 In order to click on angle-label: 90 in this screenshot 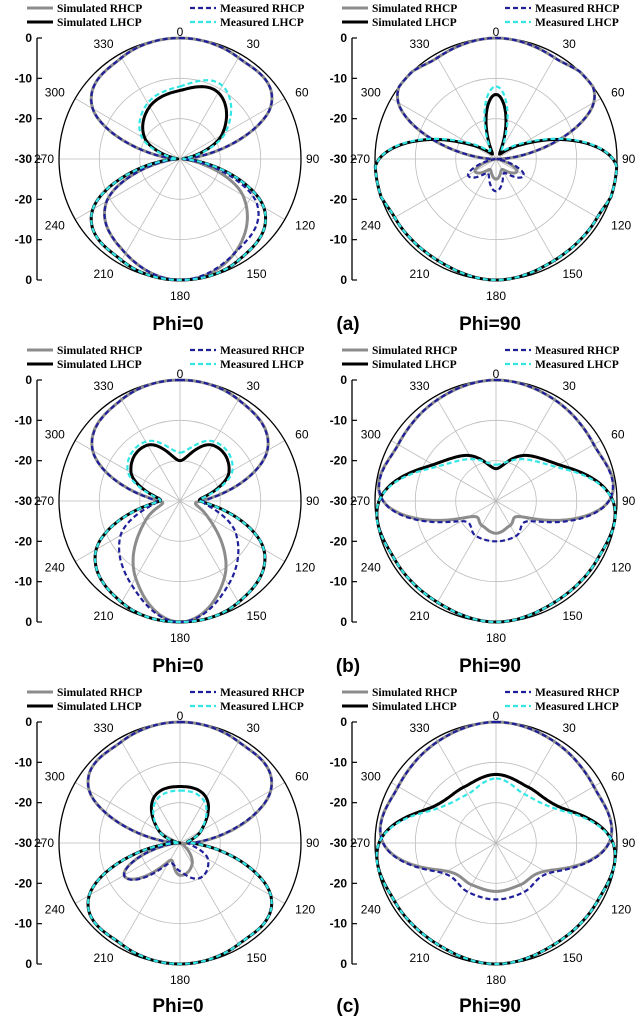, I will do `click(313, 159)`.